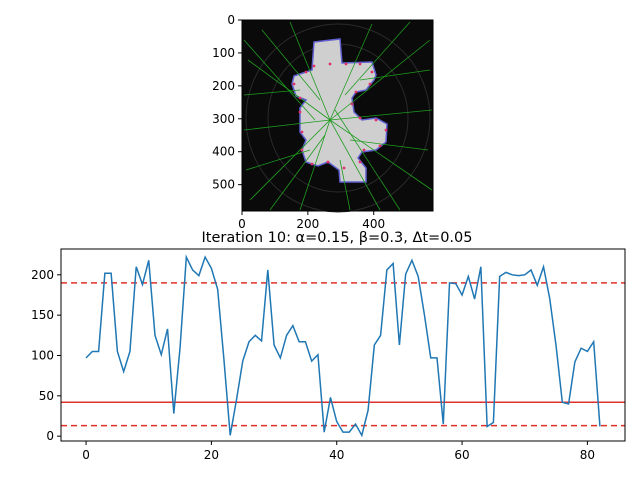  What do you see at coordinates (86, 455) in the screenshot?
I see `line-x-tick-label: 0` at bounding box center [86, 455].